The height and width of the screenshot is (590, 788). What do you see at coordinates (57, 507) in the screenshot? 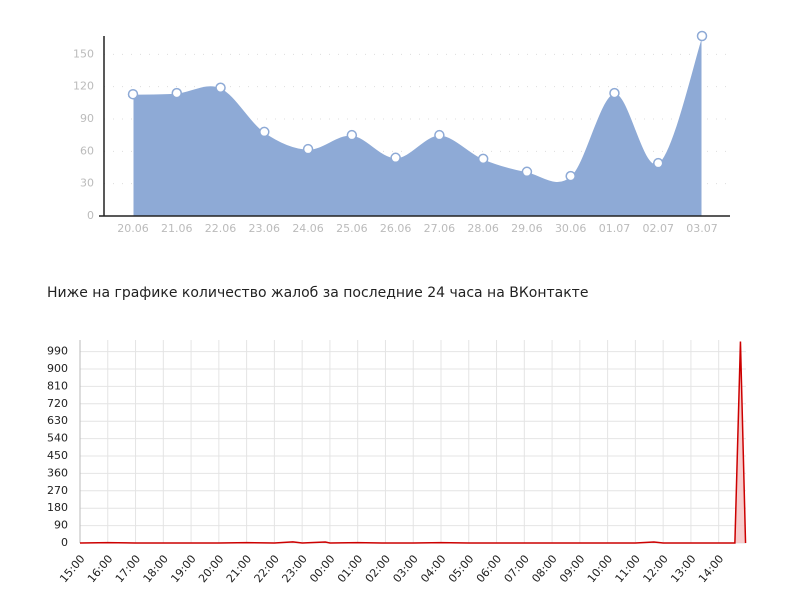
I see `y-tick-label: 180` at bounding box center [57, 507].